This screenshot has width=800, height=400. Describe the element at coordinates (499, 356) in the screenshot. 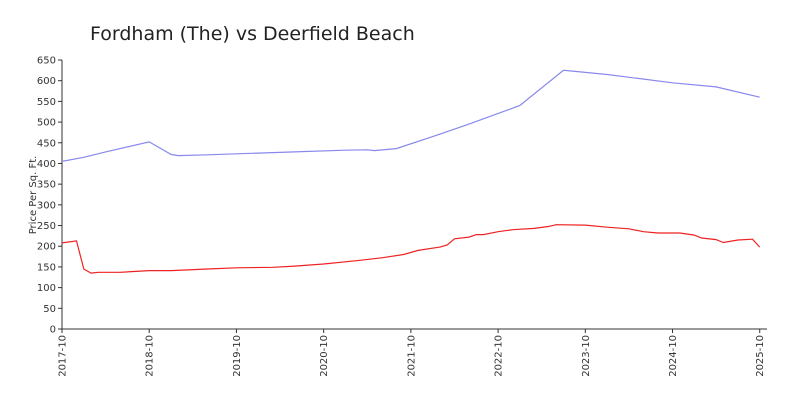

I see `x-tick-label: 2022-10` at that location.